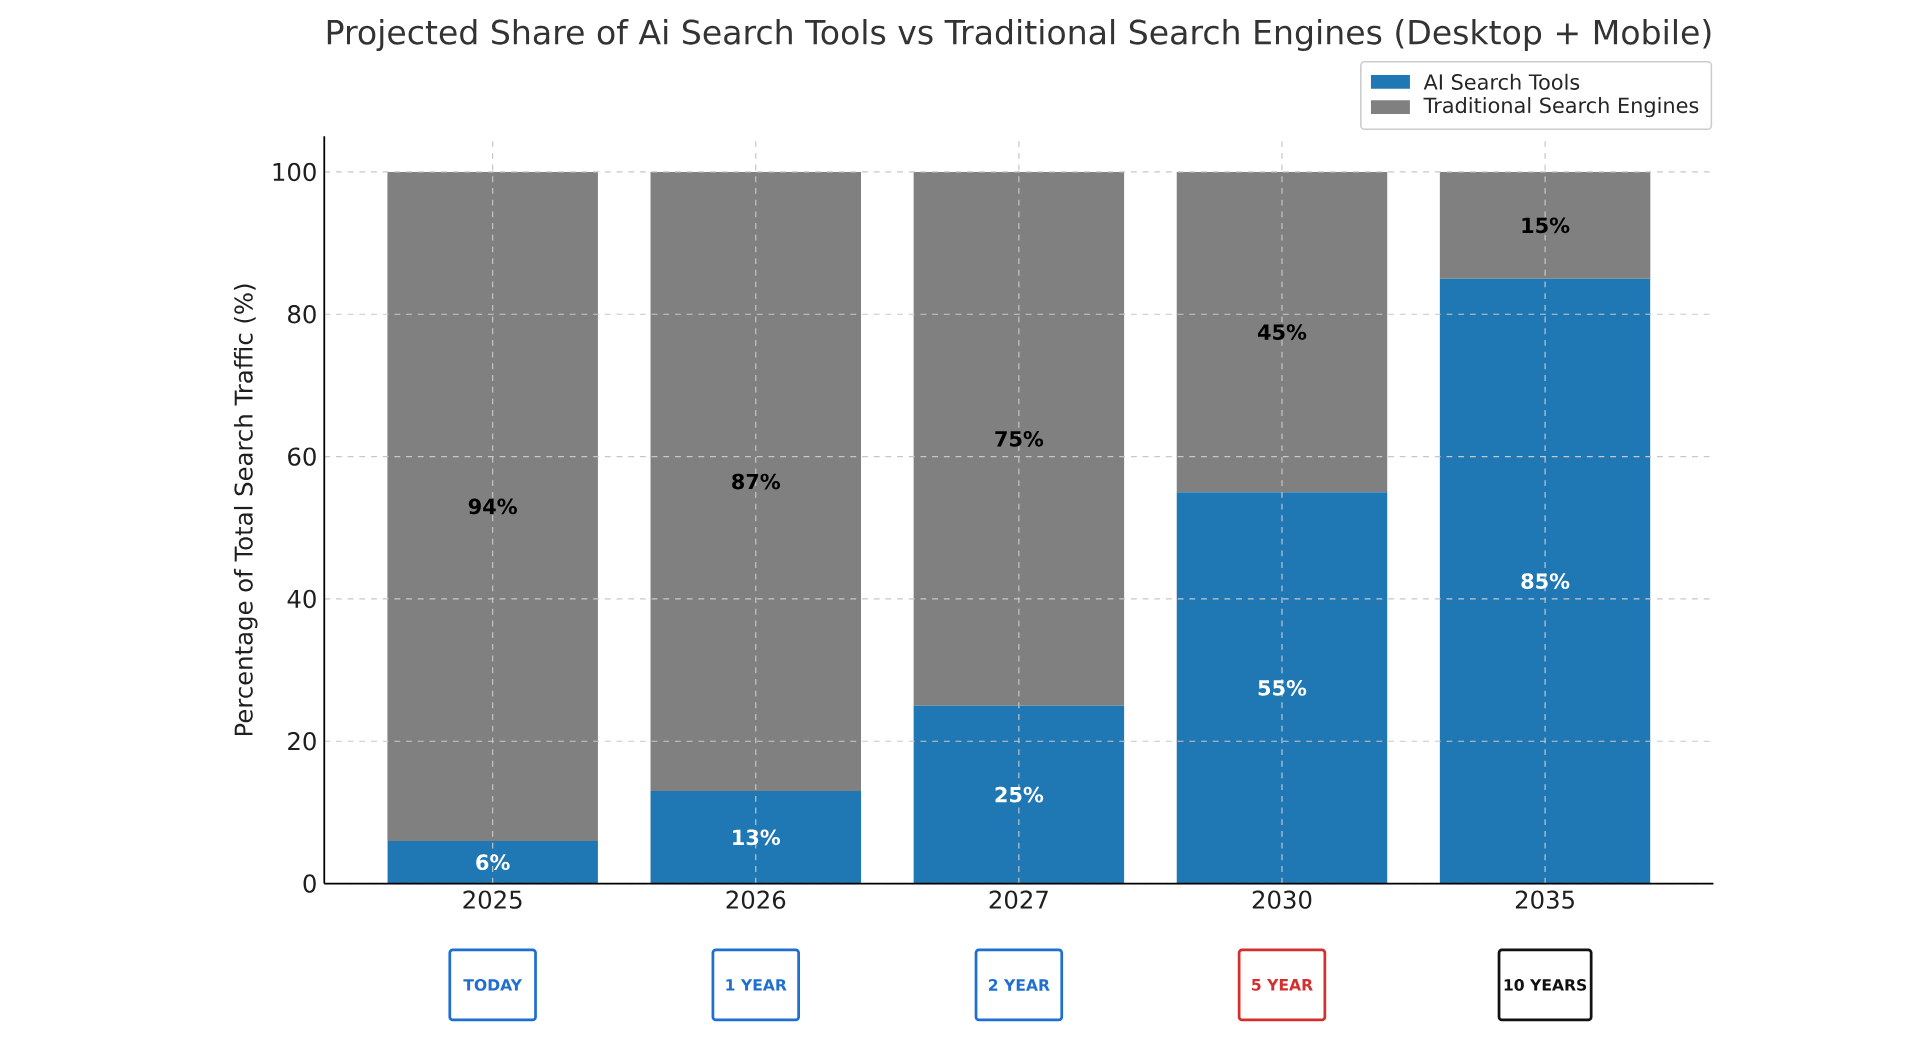 Image resolution: width=1920 pixels, height=1052 pixels. What do you see at coordinates (1561, 107) in the screenshot?
I see `legend-label: Traditional Search Engines` at bounding box center [1561, 107].